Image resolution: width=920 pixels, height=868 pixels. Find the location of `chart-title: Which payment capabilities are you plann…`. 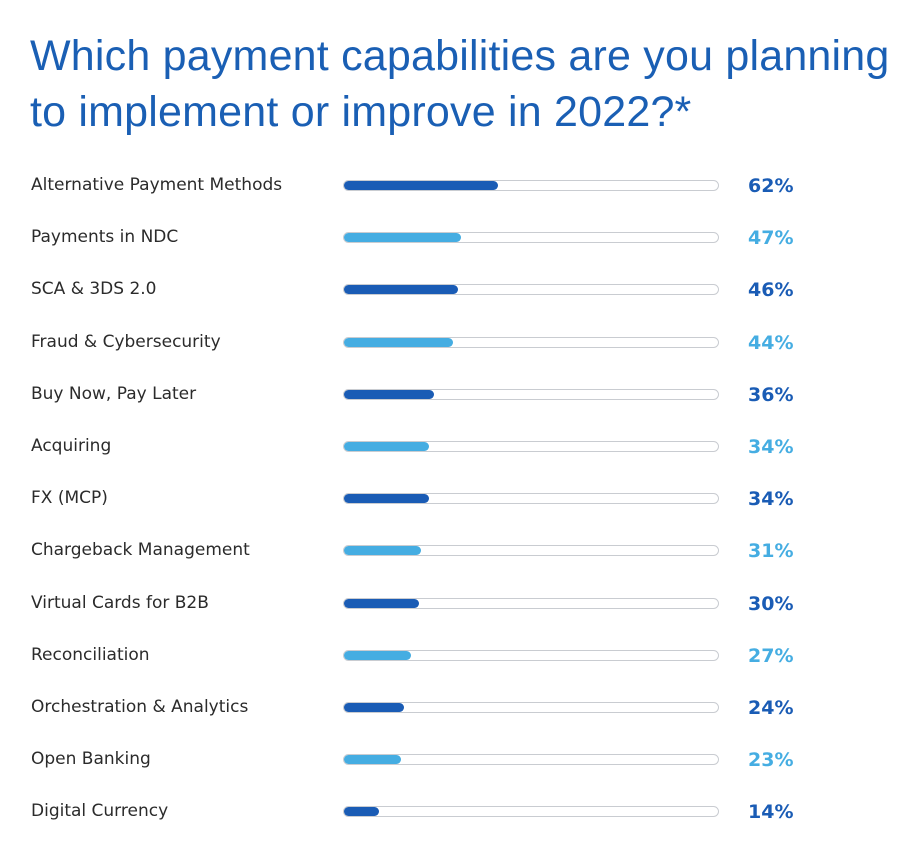

chart-title: Which payment capabilities are you plann… is located at coordinates (460, 84).